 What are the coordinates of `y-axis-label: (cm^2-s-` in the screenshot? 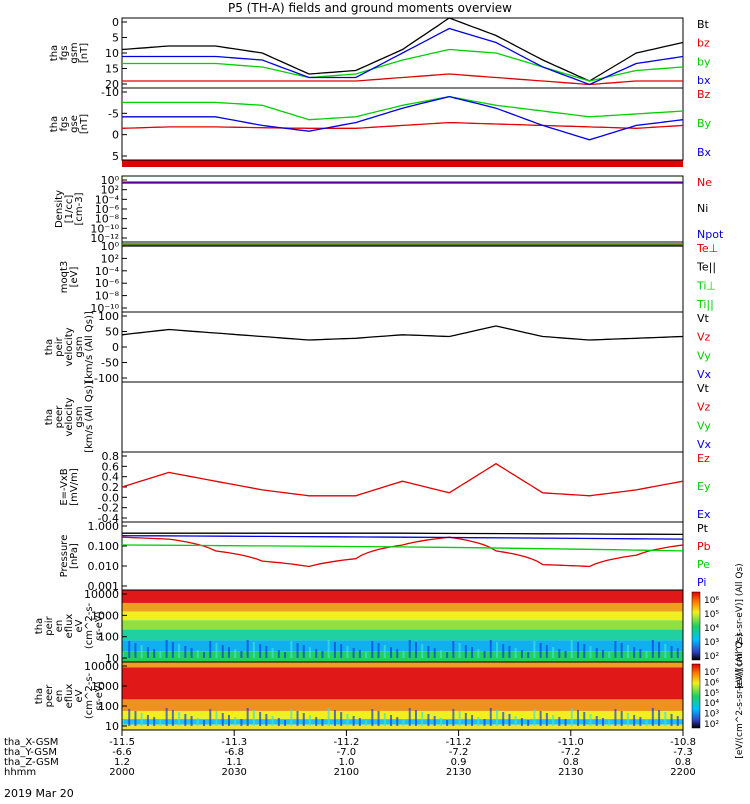 It's located at (89, 695).